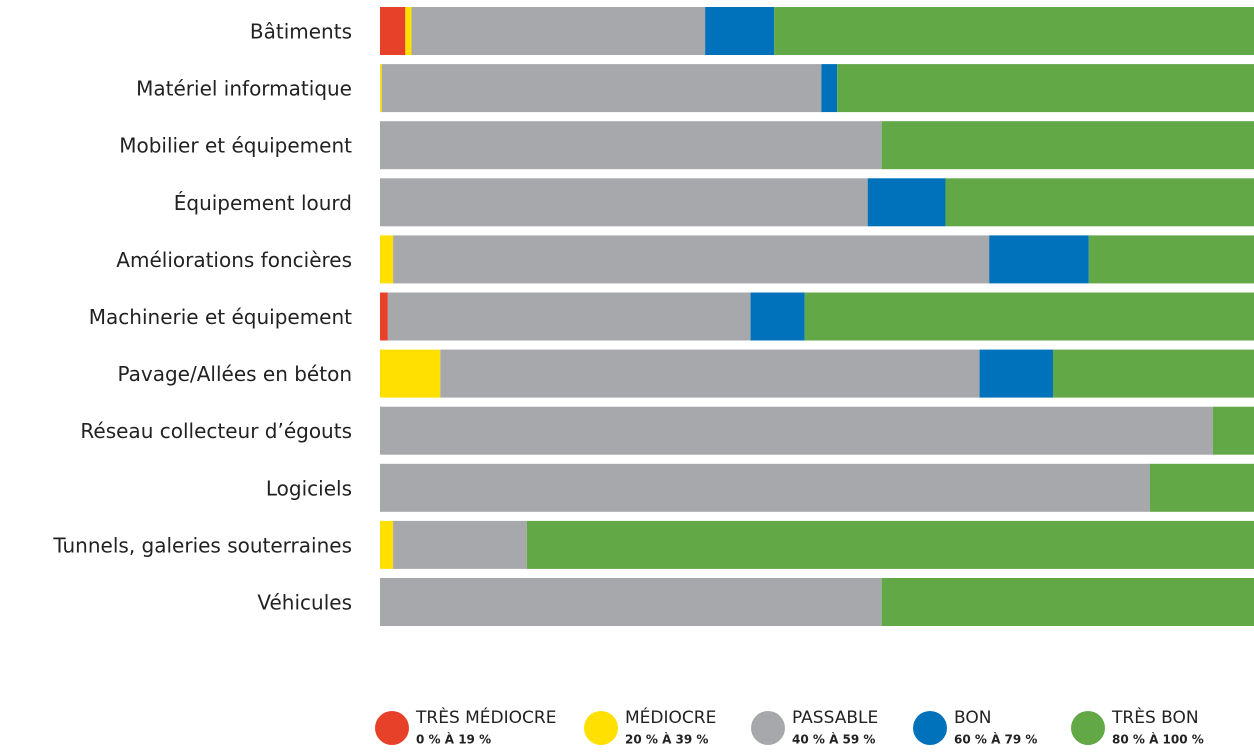 The width and height of the screenshot is (1254, 754). What do you see at coordinates (220, 317) in the screenshot?
I see `category-label: Machinerie et équipement` at bounding box center [220, 317].